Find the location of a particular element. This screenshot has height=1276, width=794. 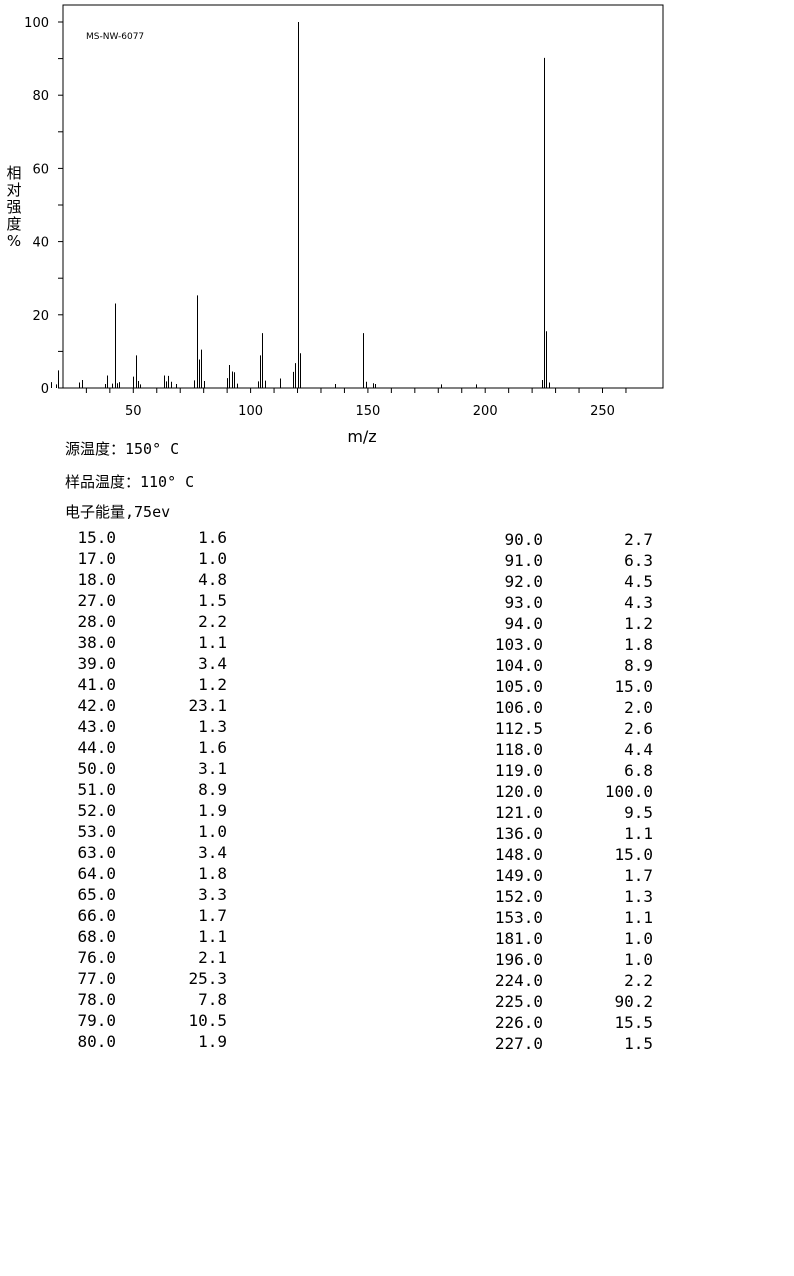

table-mz-right: 112.5 is located at coordinates (518, 728).